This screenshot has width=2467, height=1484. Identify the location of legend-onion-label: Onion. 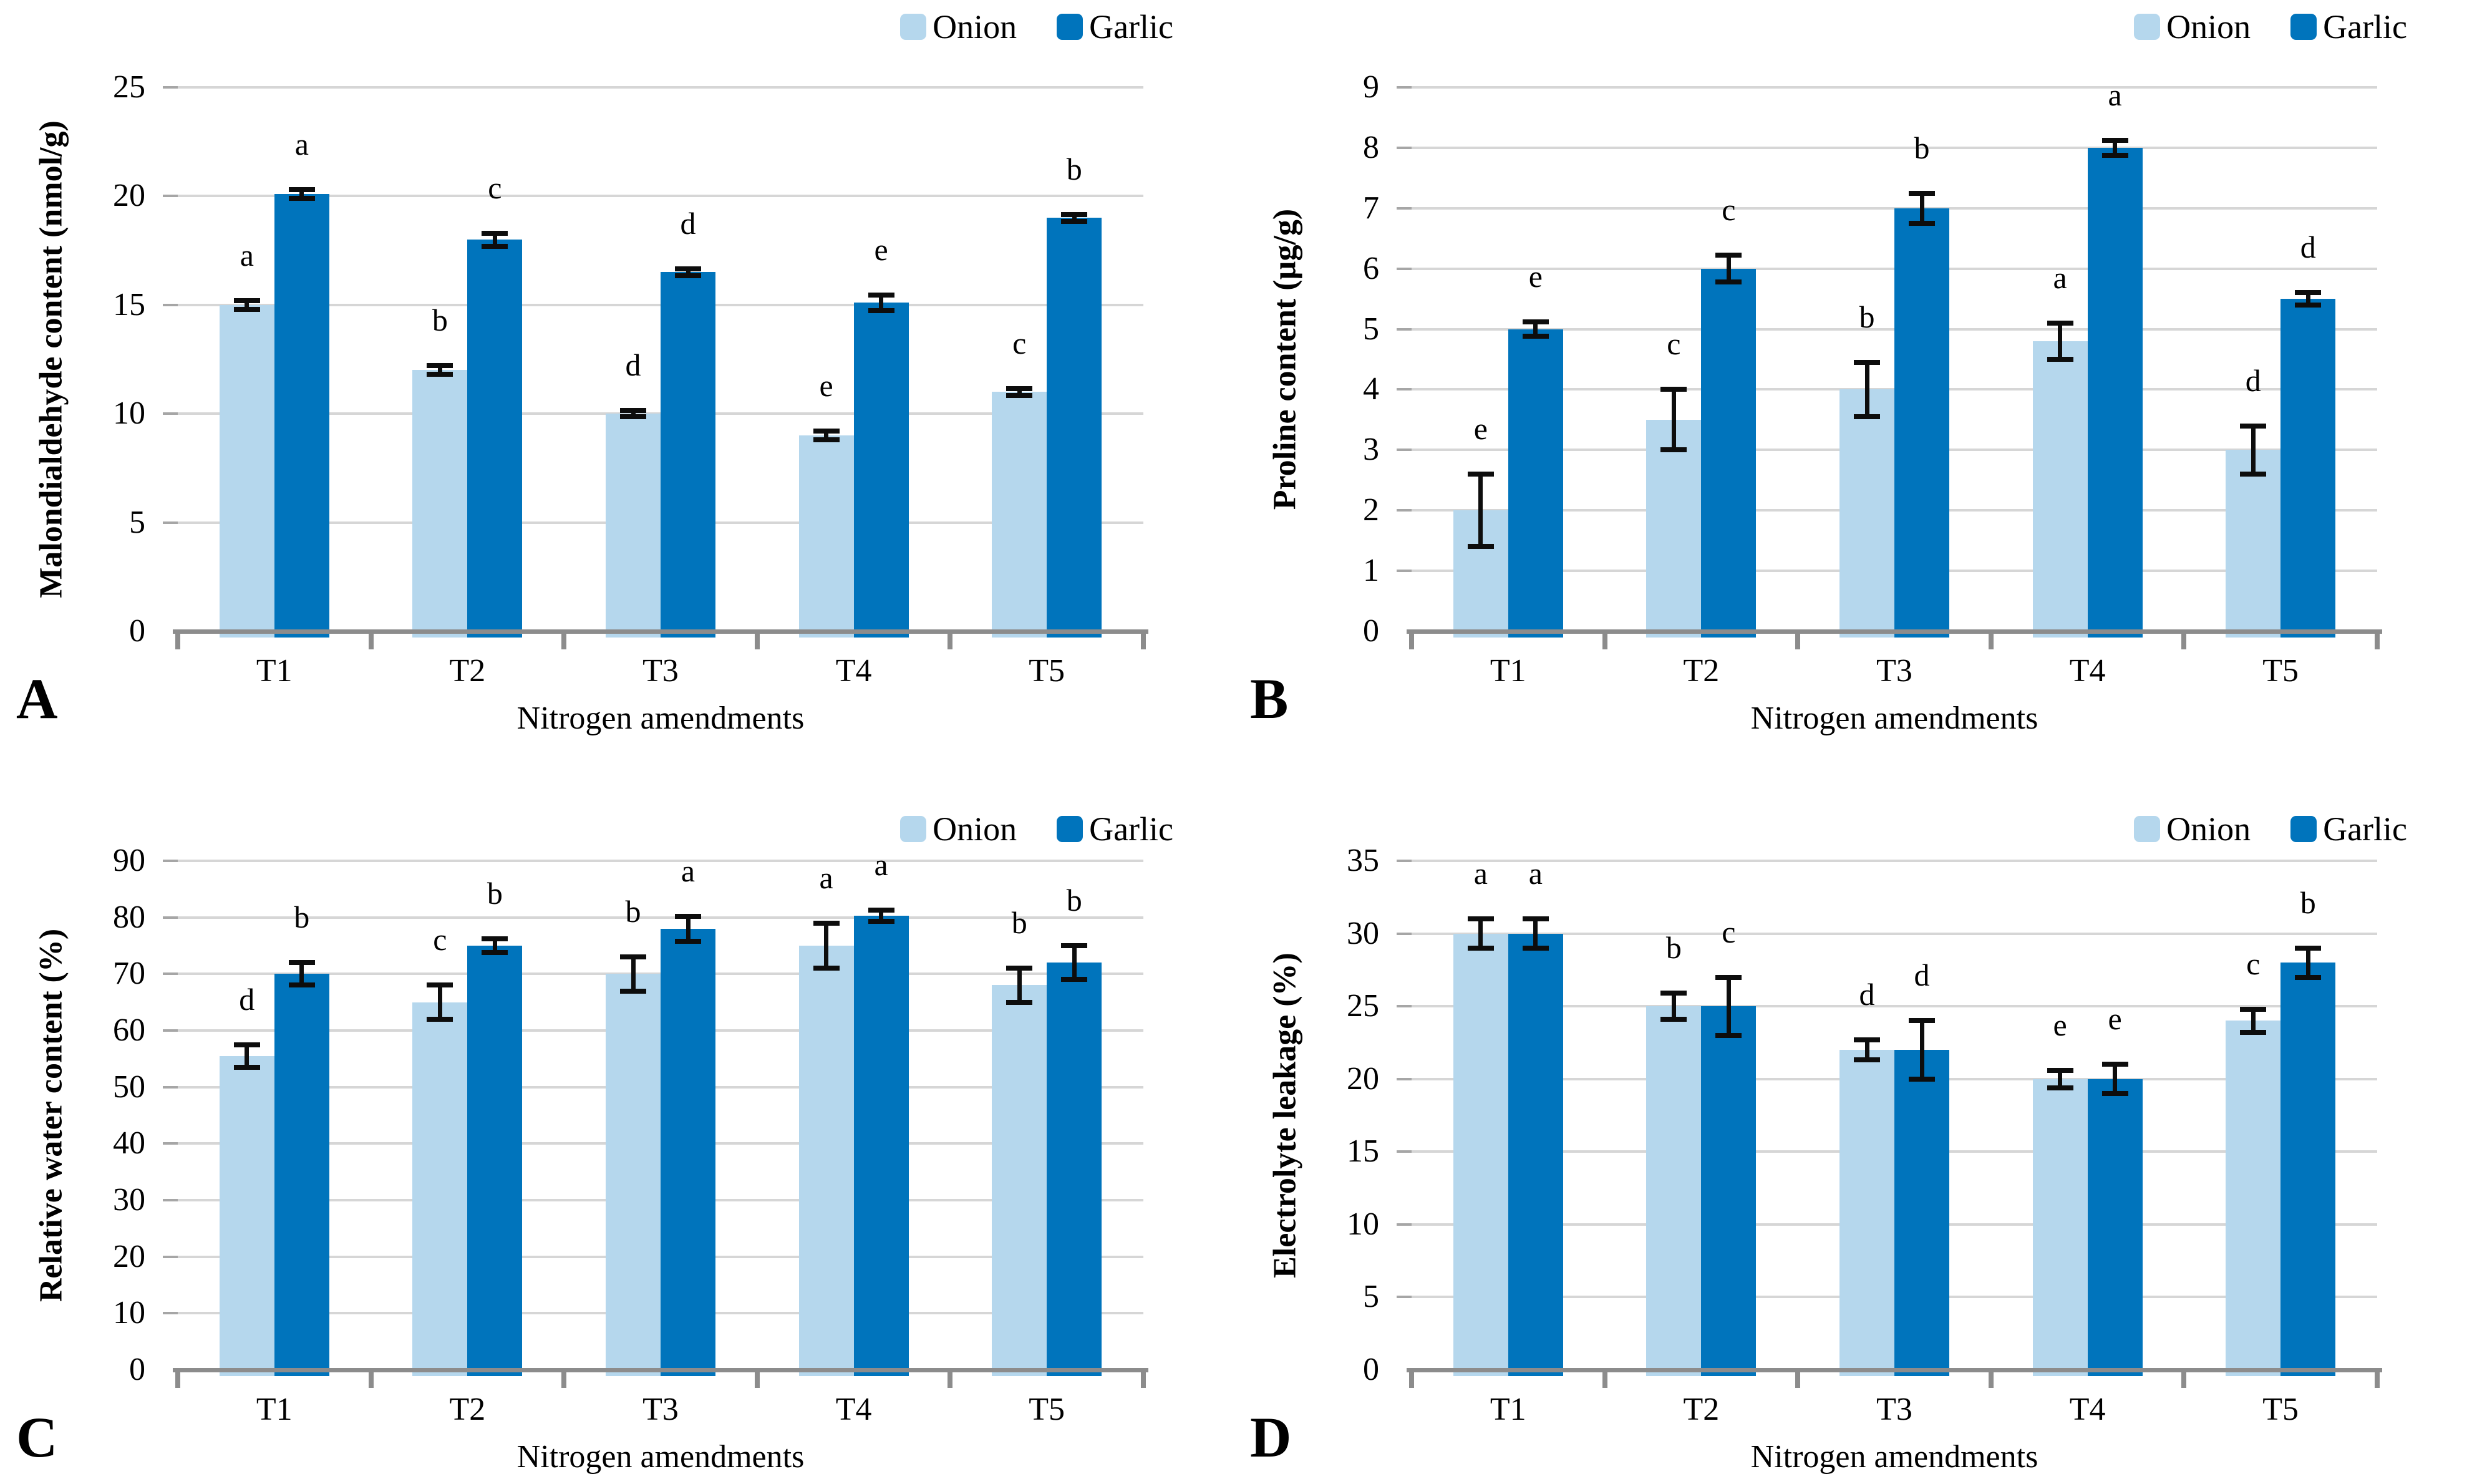
(2208, 27).